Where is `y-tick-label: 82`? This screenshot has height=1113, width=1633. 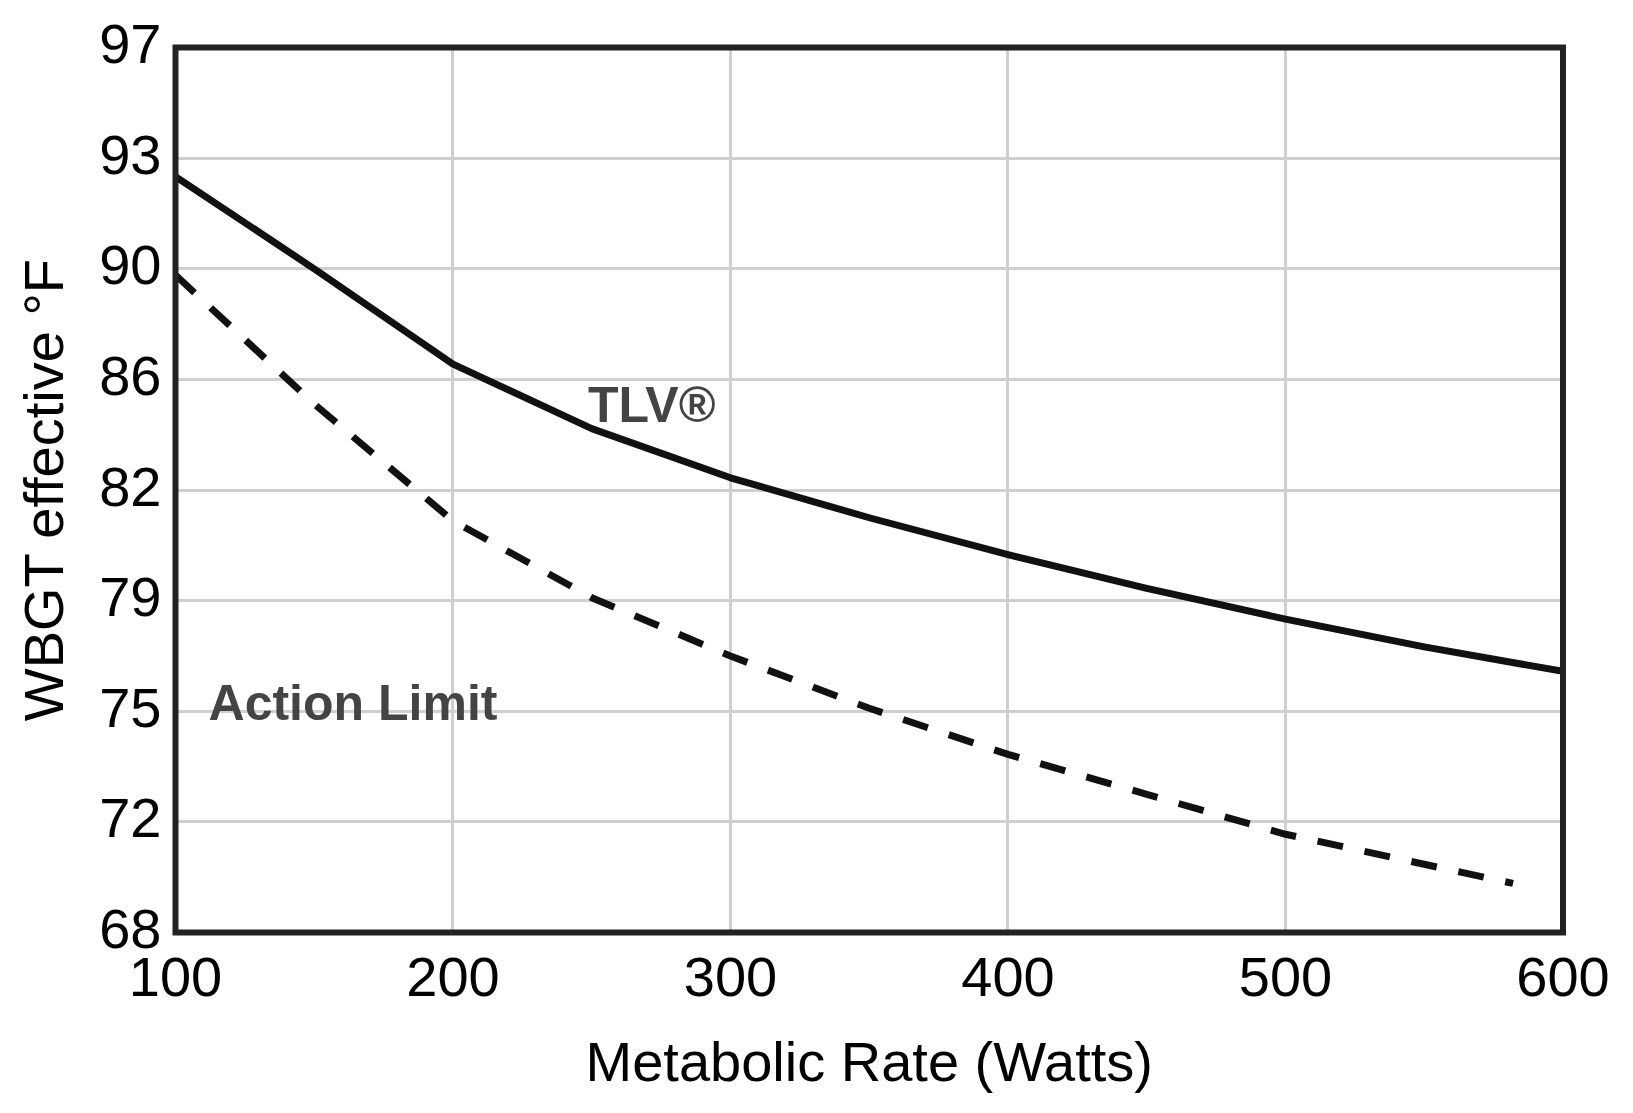 y-tick-label: 82 is located at coordinates (130, 486).